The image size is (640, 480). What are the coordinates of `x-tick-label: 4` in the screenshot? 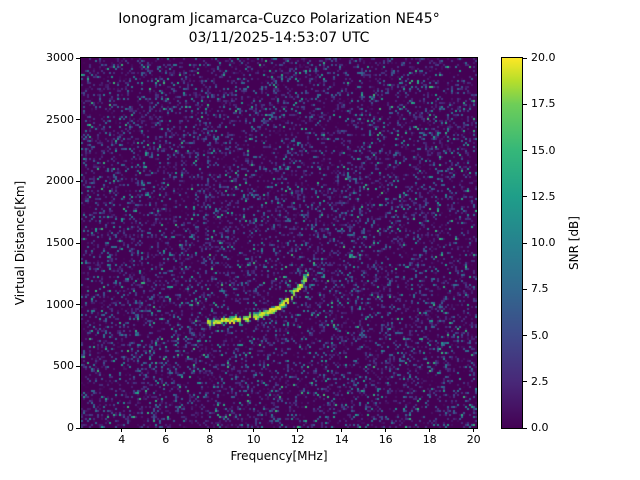 It's located at (122, 439).